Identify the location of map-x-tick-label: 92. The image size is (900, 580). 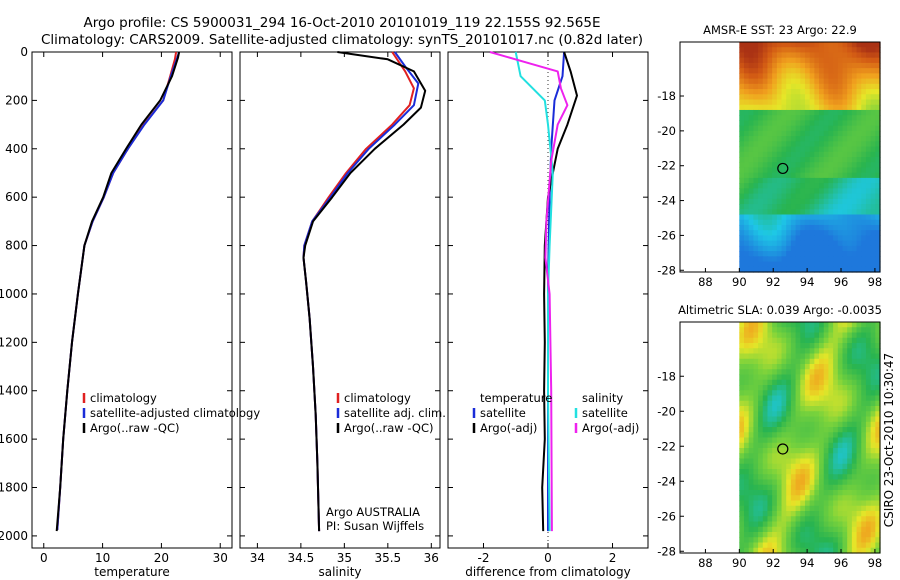
(773, 282).